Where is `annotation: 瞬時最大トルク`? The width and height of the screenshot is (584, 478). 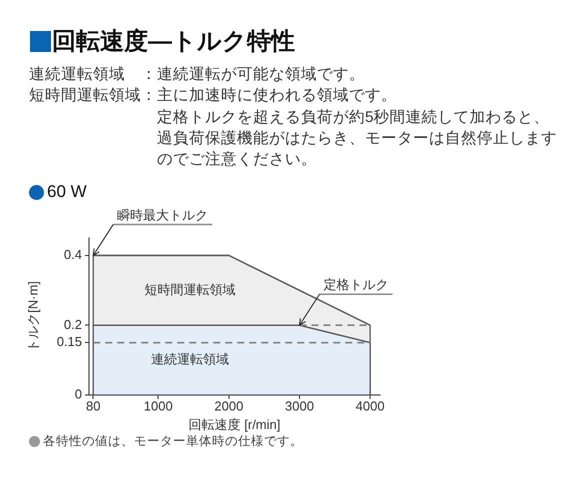
annotation: 瞬時最大トルク is located at coordinates (162, 214).